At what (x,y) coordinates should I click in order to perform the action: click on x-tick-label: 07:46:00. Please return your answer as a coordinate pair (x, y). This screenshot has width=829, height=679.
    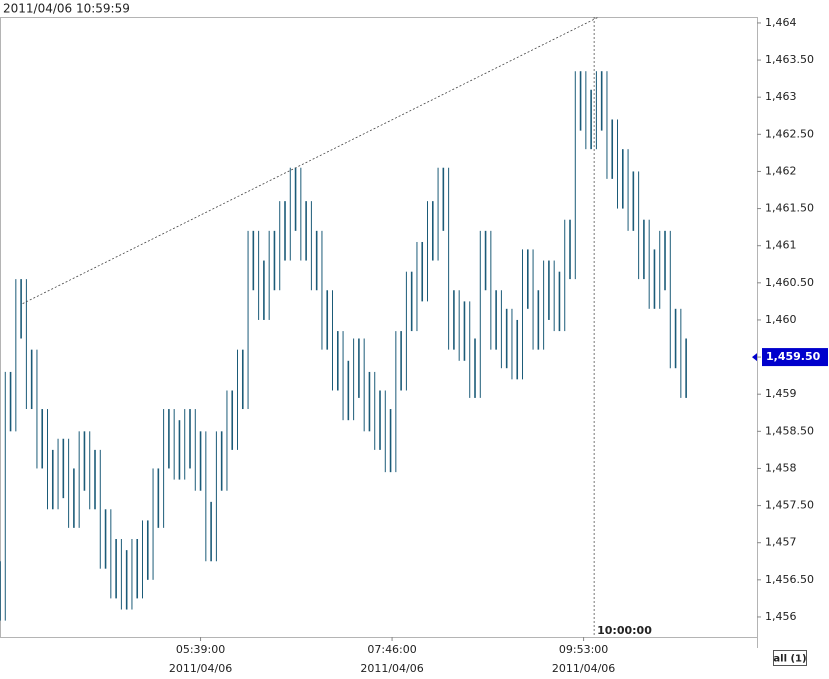
    Looking at the image, I should click on (391, 649).